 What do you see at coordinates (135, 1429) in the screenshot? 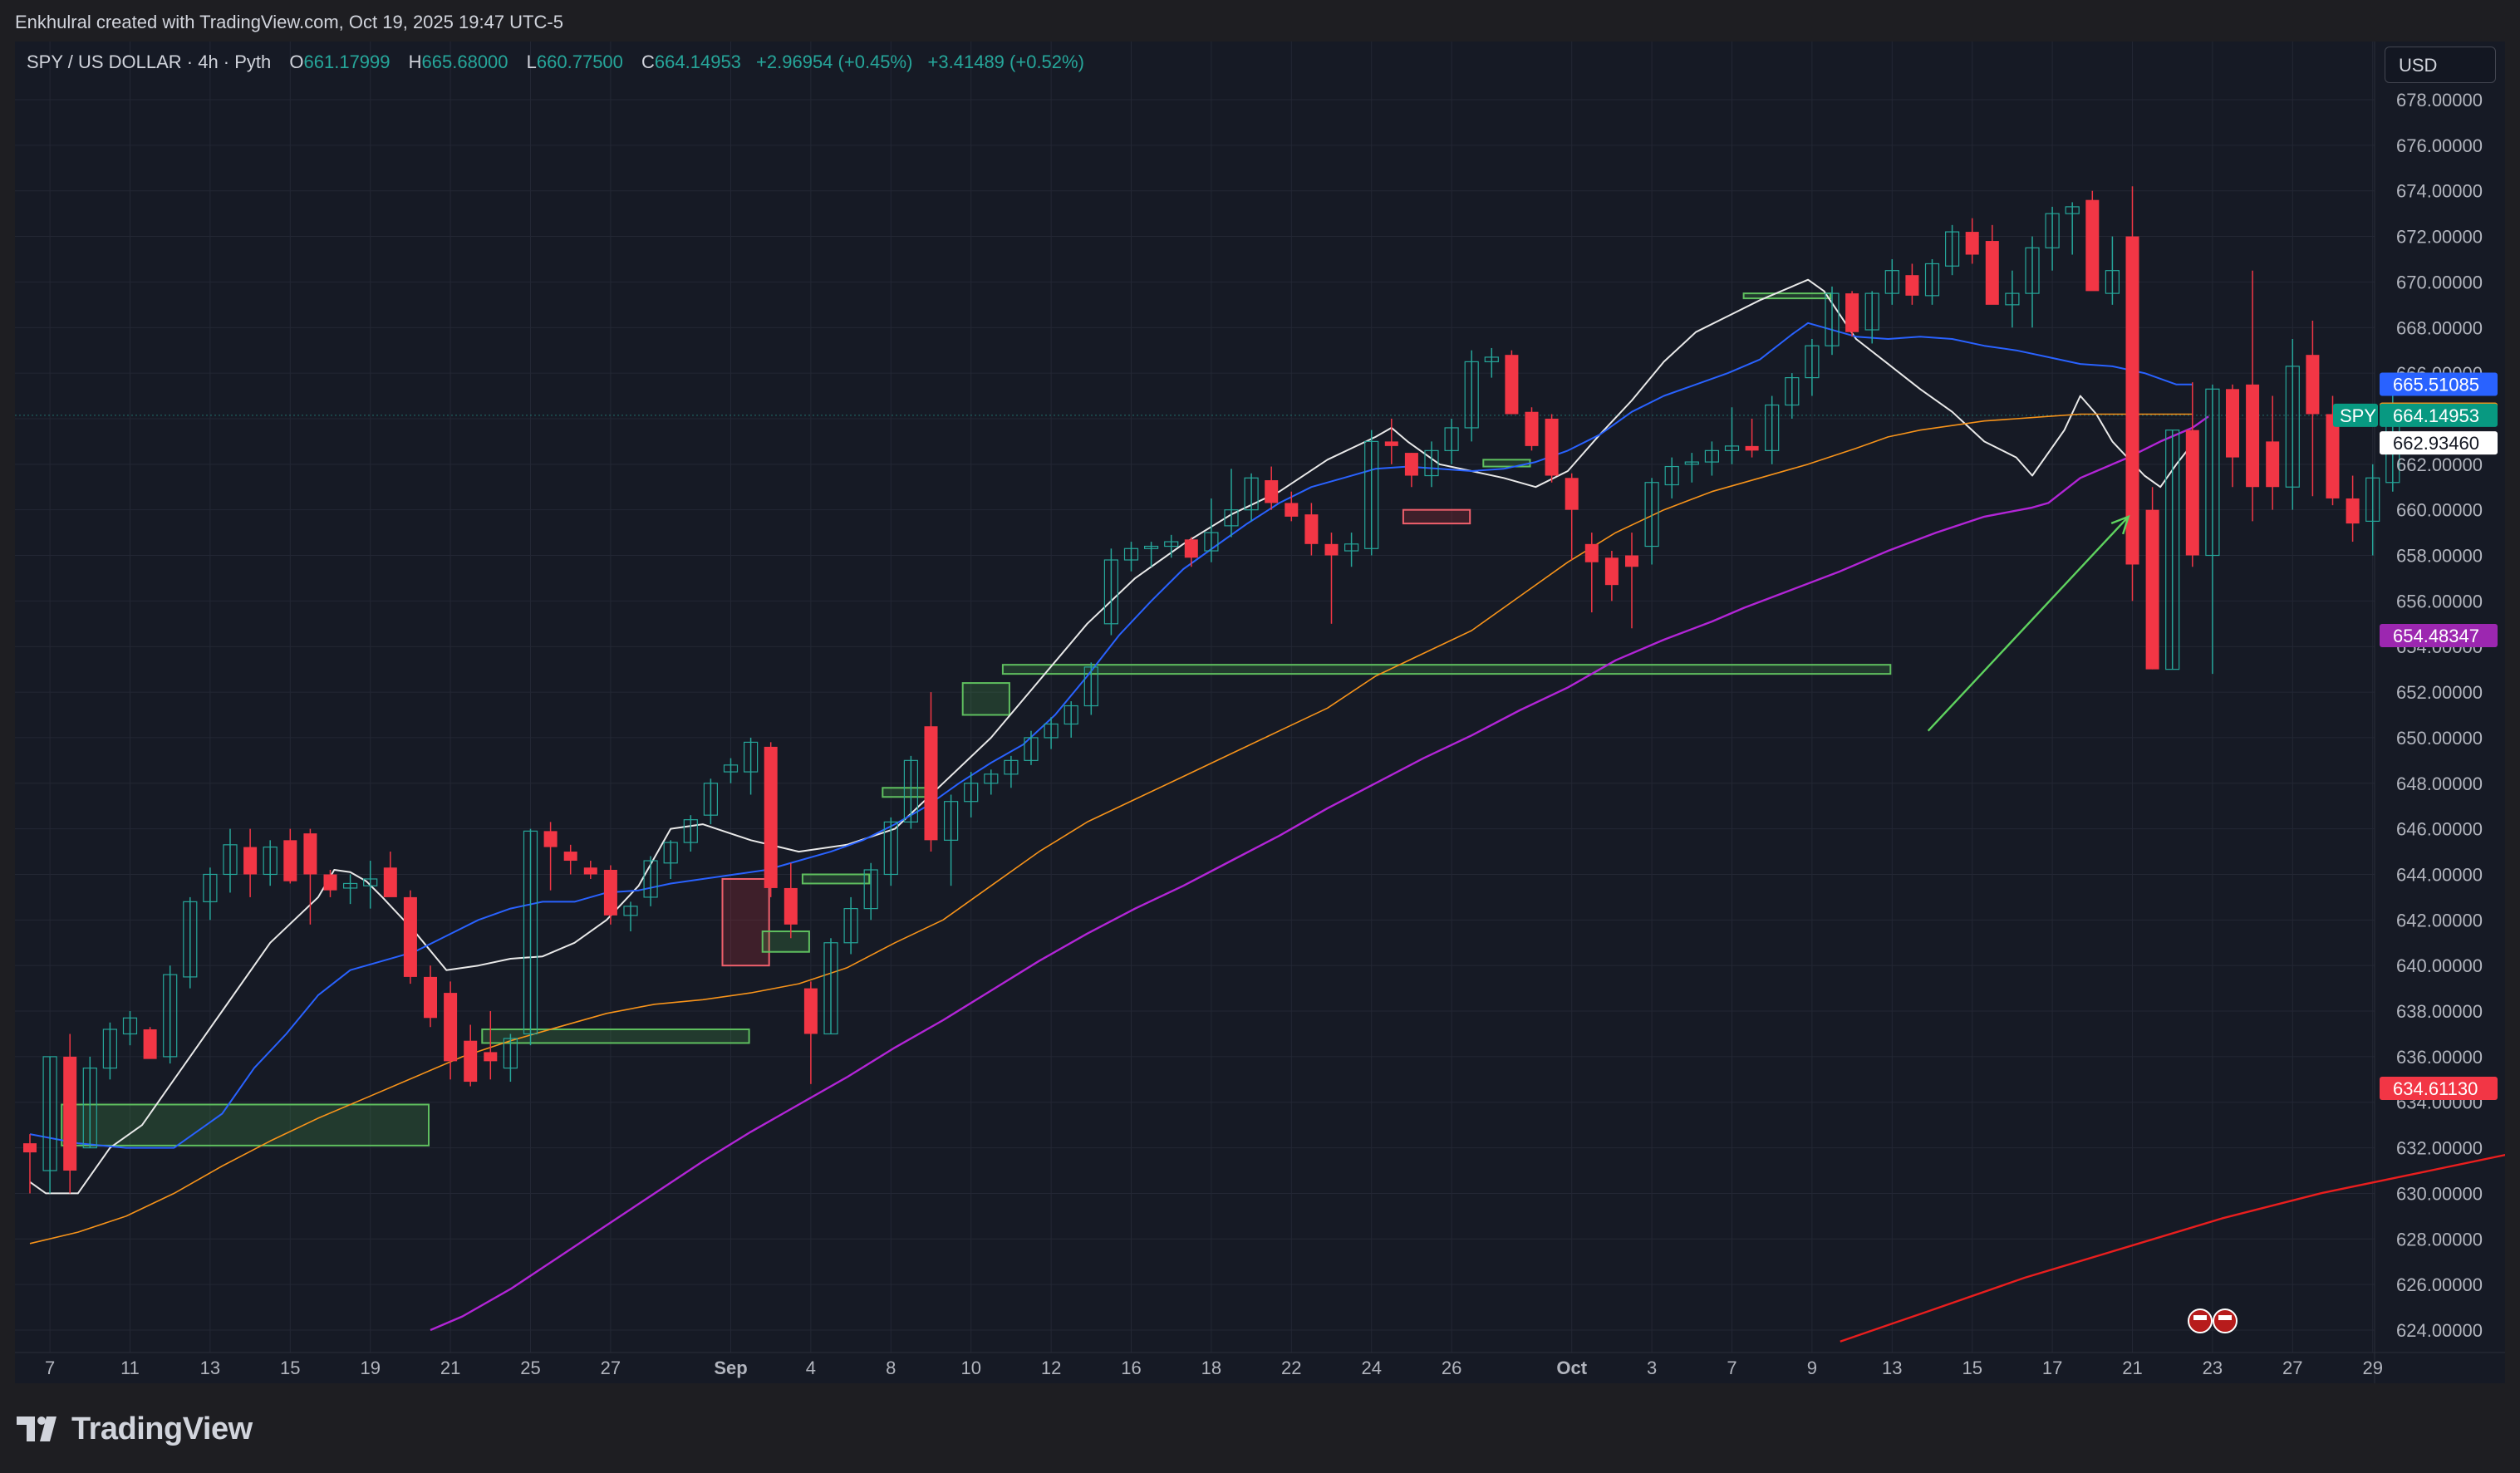
I see `tradingview-logo: TradingView` at bounding box center [135, 1429].